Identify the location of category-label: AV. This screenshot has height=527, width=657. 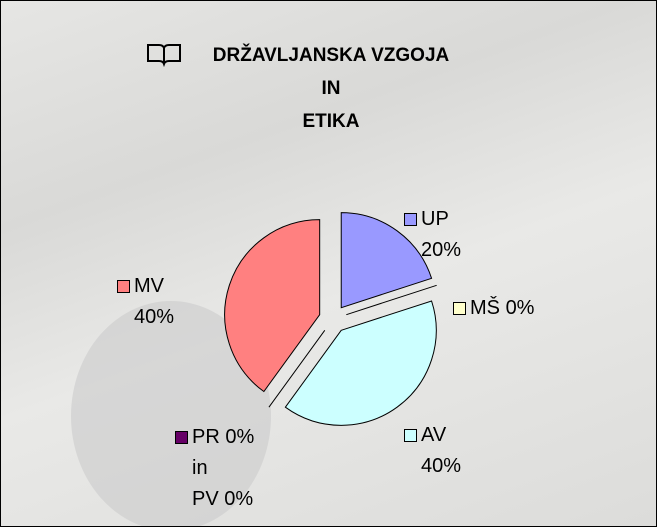
(434, 435).